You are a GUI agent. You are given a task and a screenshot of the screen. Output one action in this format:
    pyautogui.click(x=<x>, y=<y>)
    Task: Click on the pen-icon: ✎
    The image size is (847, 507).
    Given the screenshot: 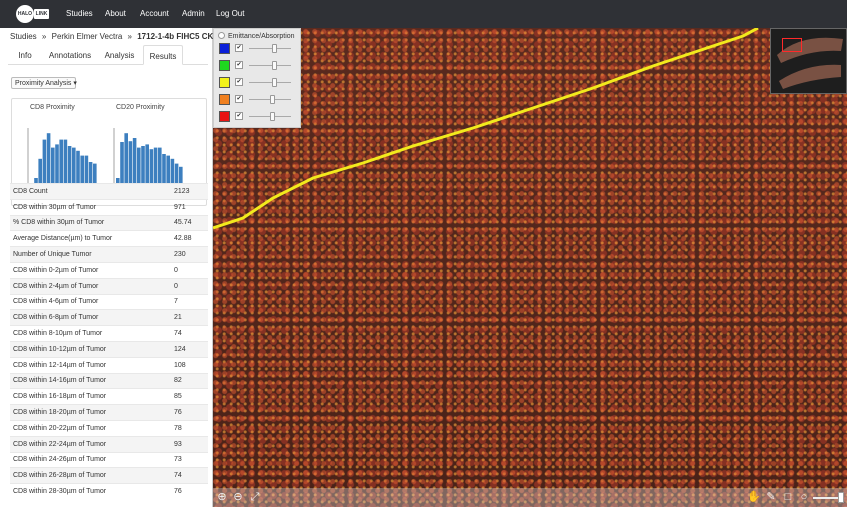 What is the action you would take?
    pyautogui.click(x=771, y=497)
    